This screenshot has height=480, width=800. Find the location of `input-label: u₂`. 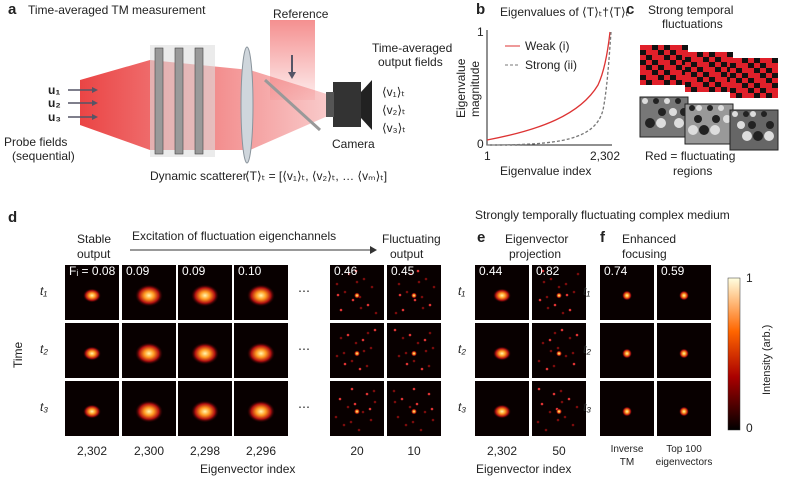

input-label: u₂ is located at coordinates (54, 103).